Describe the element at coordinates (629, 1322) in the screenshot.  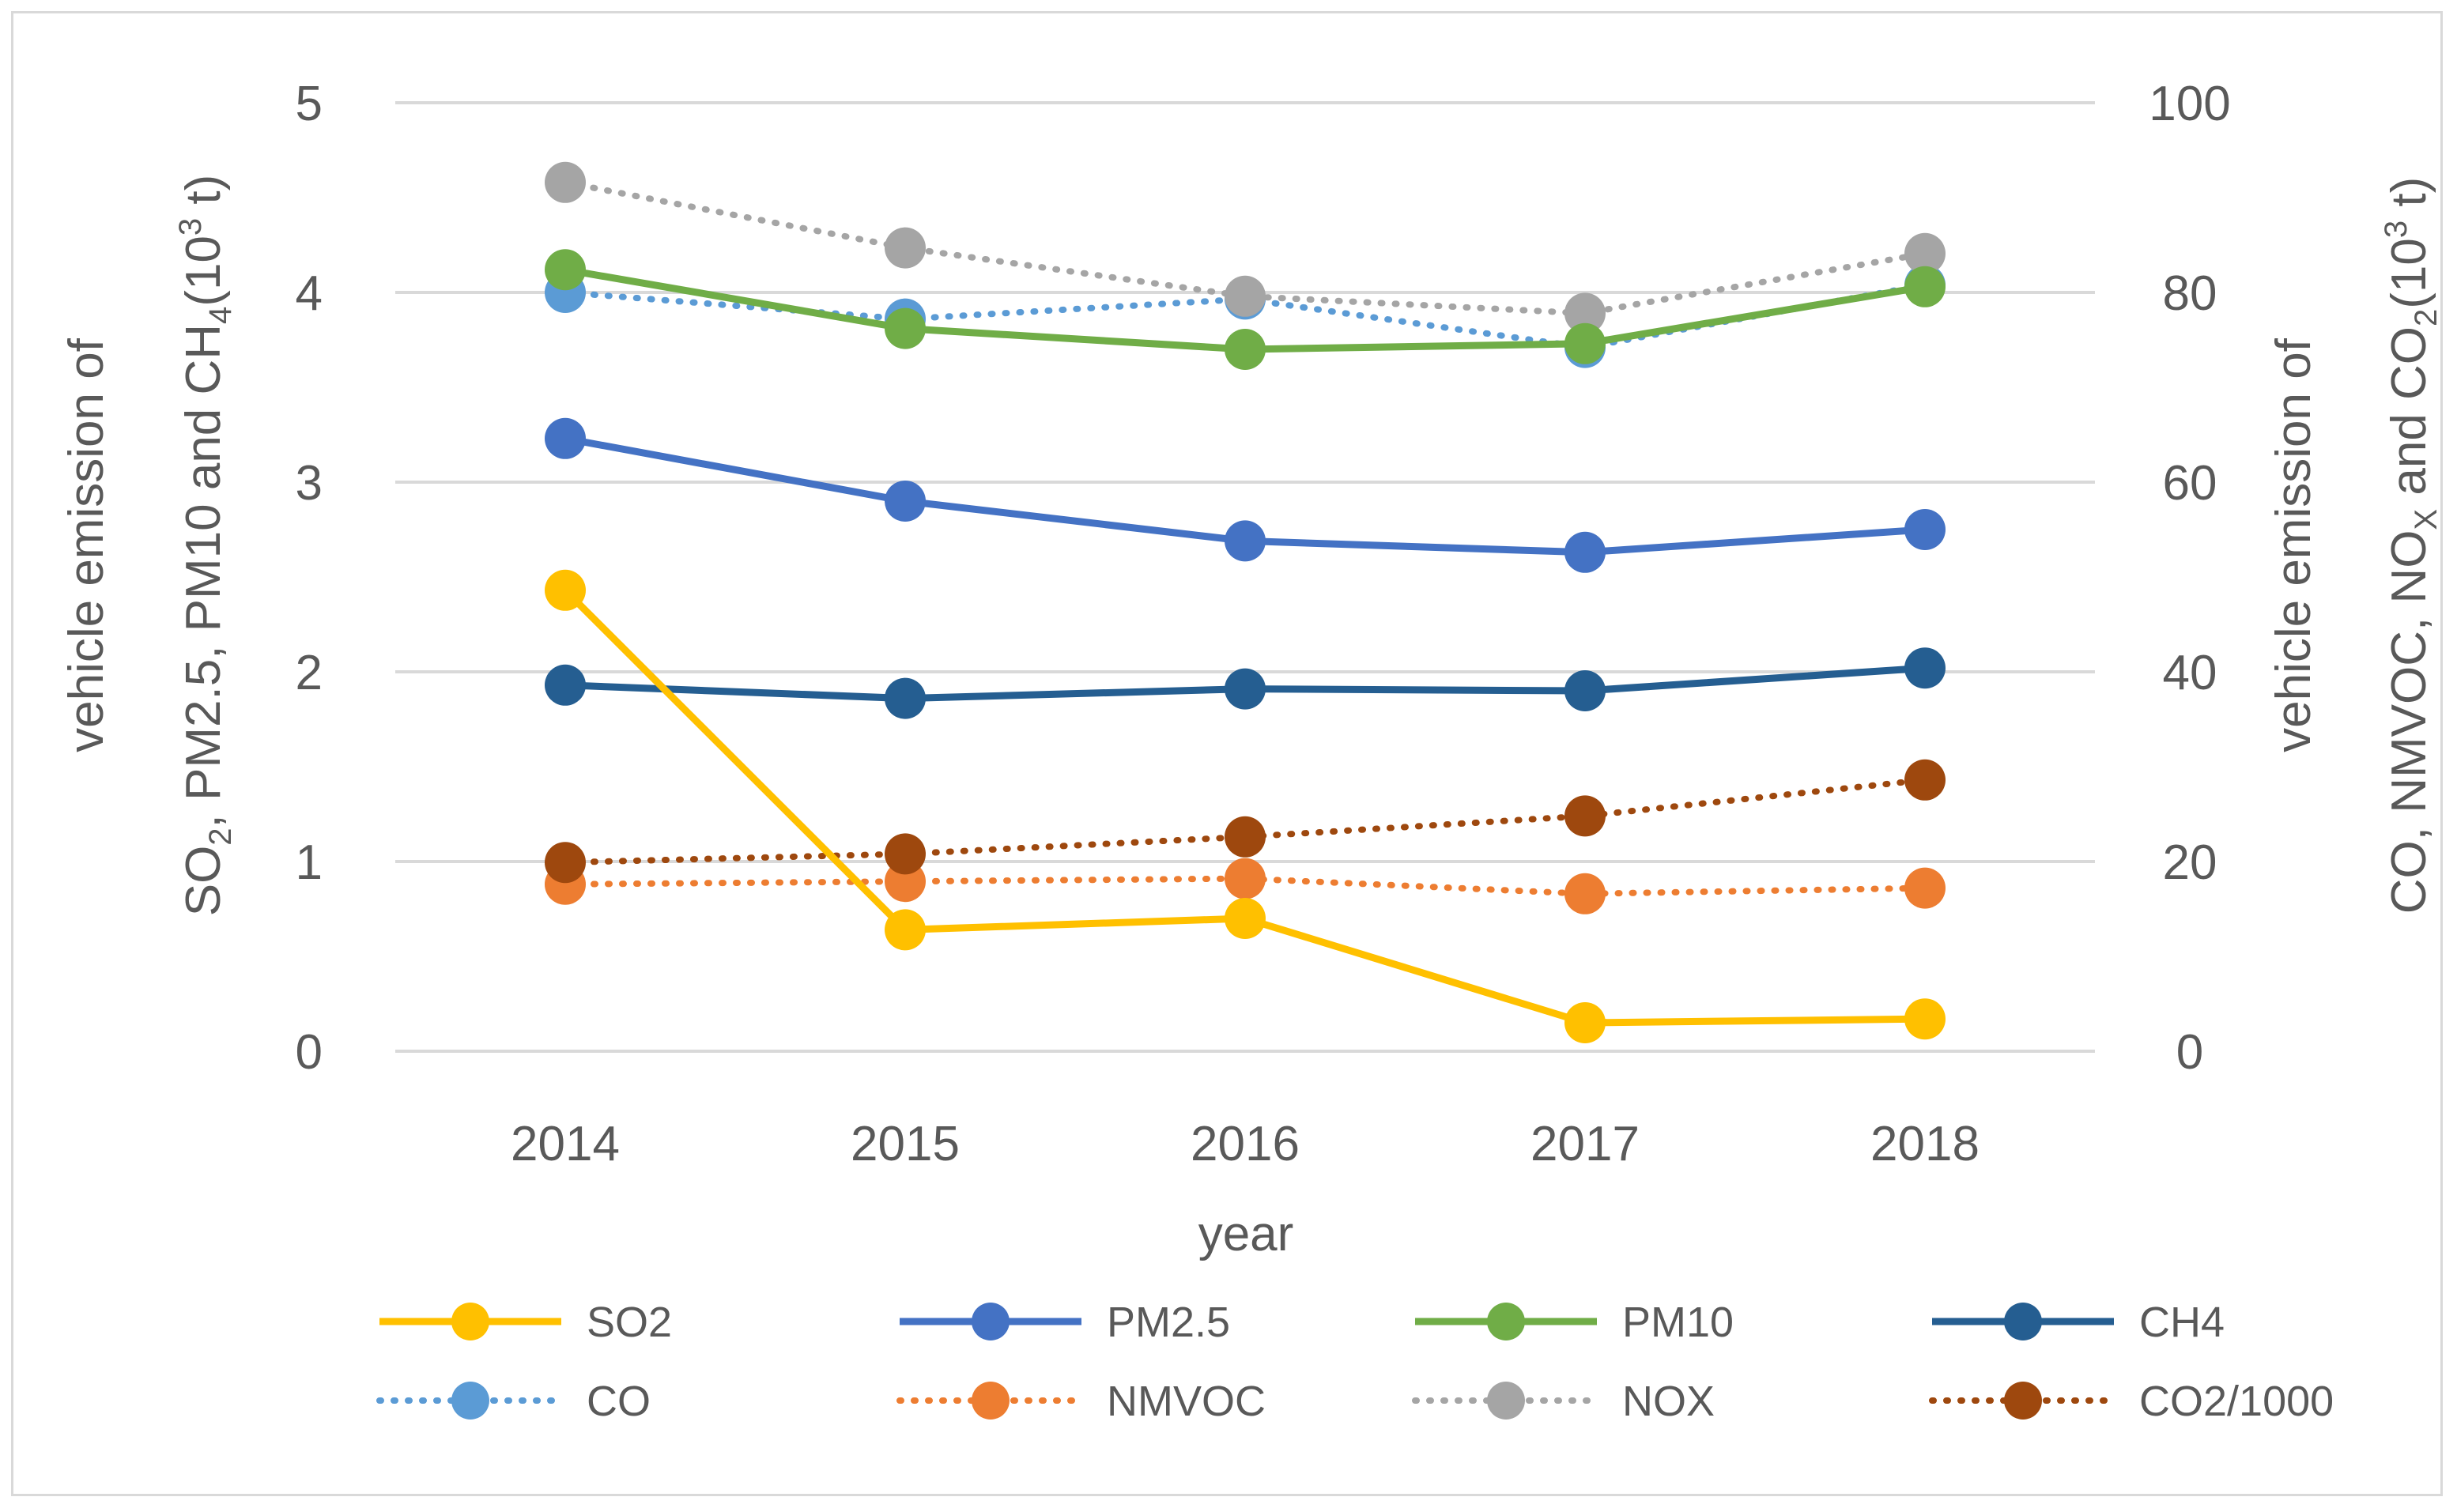
I see `legend-label: SO2` at that location.